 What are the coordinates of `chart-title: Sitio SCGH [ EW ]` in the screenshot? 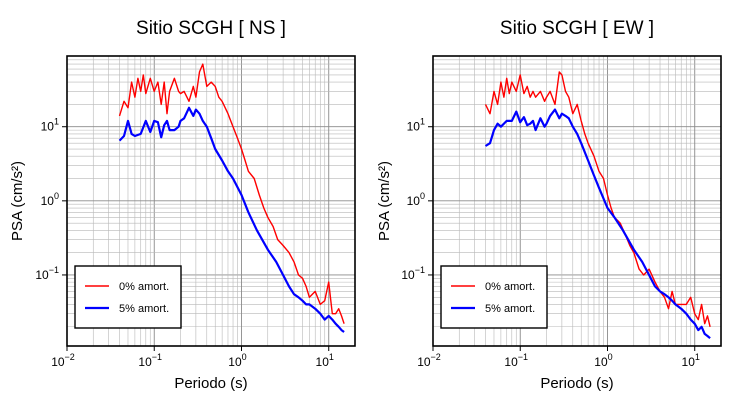 It's located at (577, 28).